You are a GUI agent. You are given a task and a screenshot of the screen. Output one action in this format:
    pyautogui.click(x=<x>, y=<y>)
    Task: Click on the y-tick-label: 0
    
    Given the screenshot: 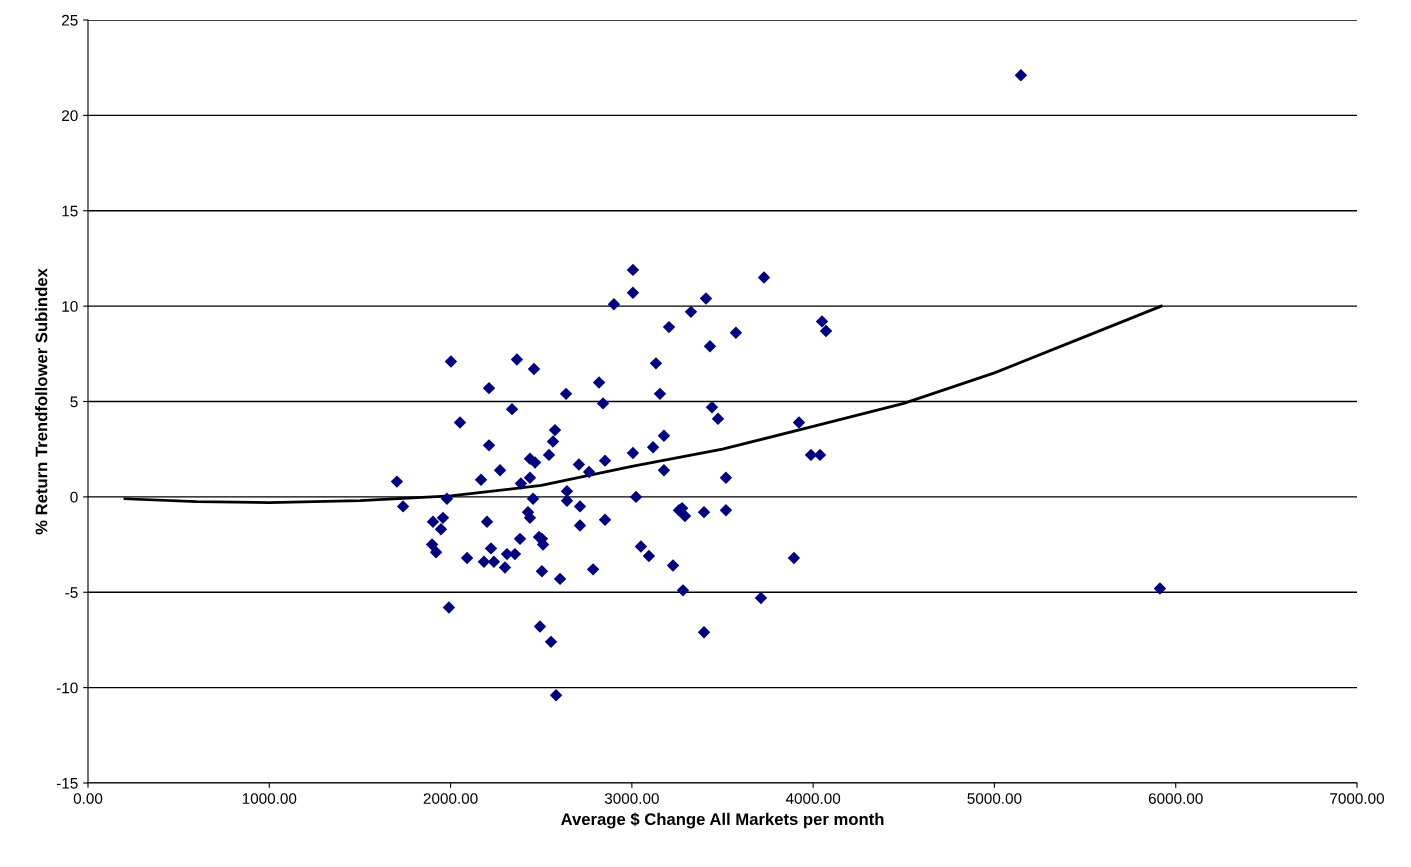 What is the action you would take?
    pyautogui.click(x=74, y=497)
    